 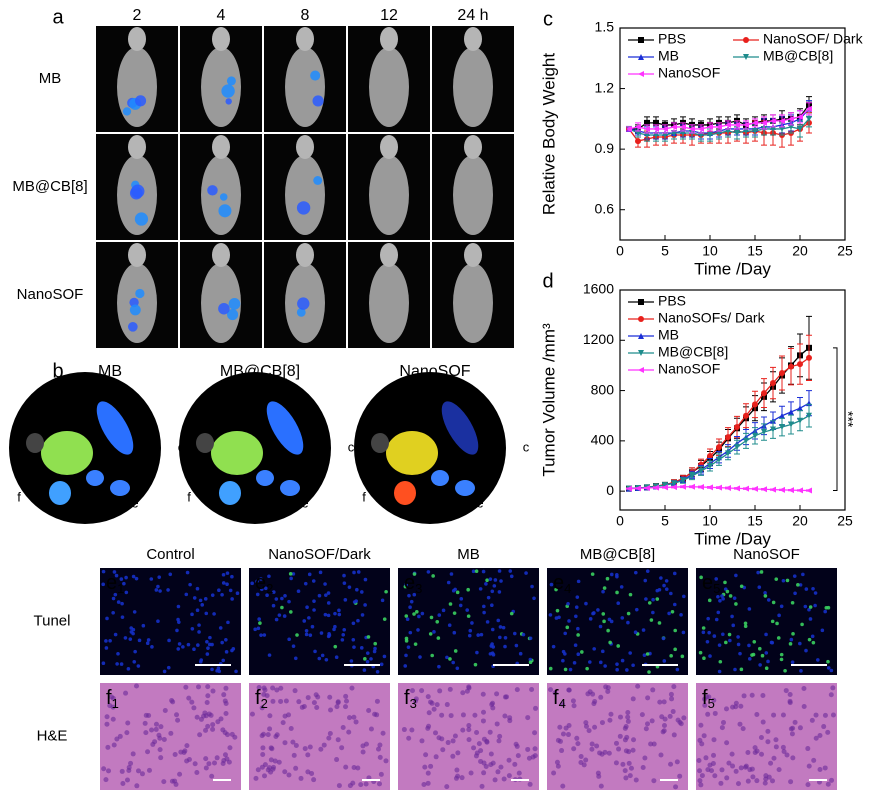 What do you see at coordinates (605, 27) in the screenshot?
I see `y-tick-label: 1.5` at bounding box center [605, 27].